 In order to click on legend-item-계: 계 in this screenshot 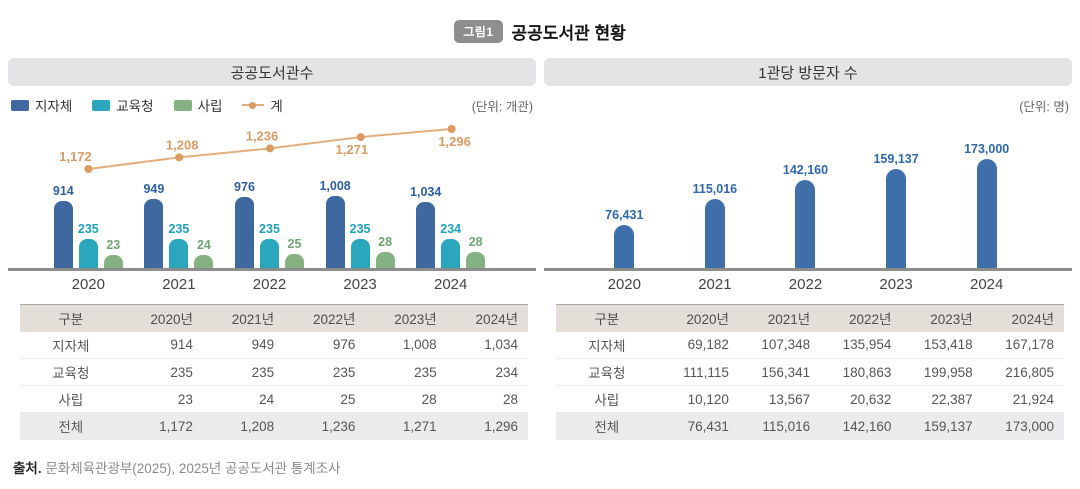, I will do `click(262, 105)`.